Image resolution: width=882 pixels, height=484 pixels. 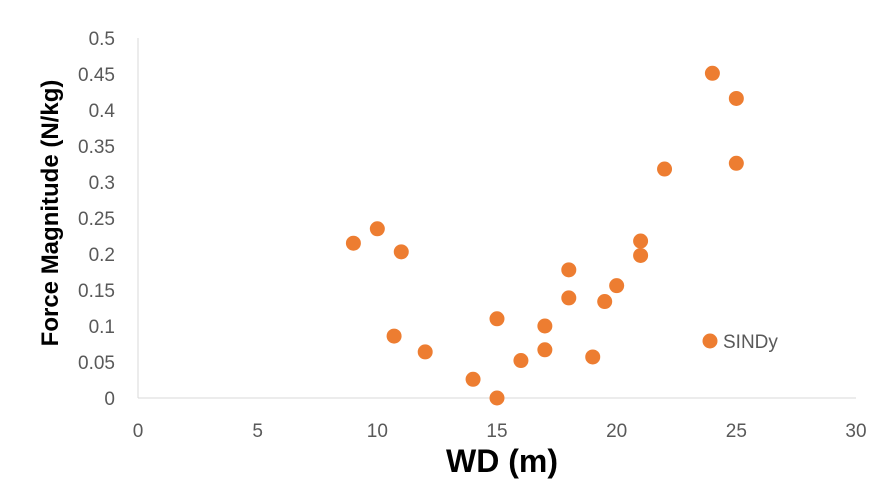 What do you see at coordinates (102, 183) in the screenshot?
I see `y-tick-label: 0.3` at bounding box center [102, 183].